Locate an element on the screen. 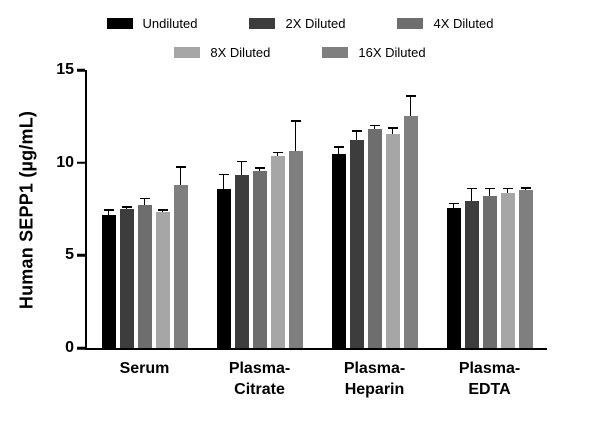  legend-item-16x-diluted: 16X Diluted is located at coordinates (374, 52).